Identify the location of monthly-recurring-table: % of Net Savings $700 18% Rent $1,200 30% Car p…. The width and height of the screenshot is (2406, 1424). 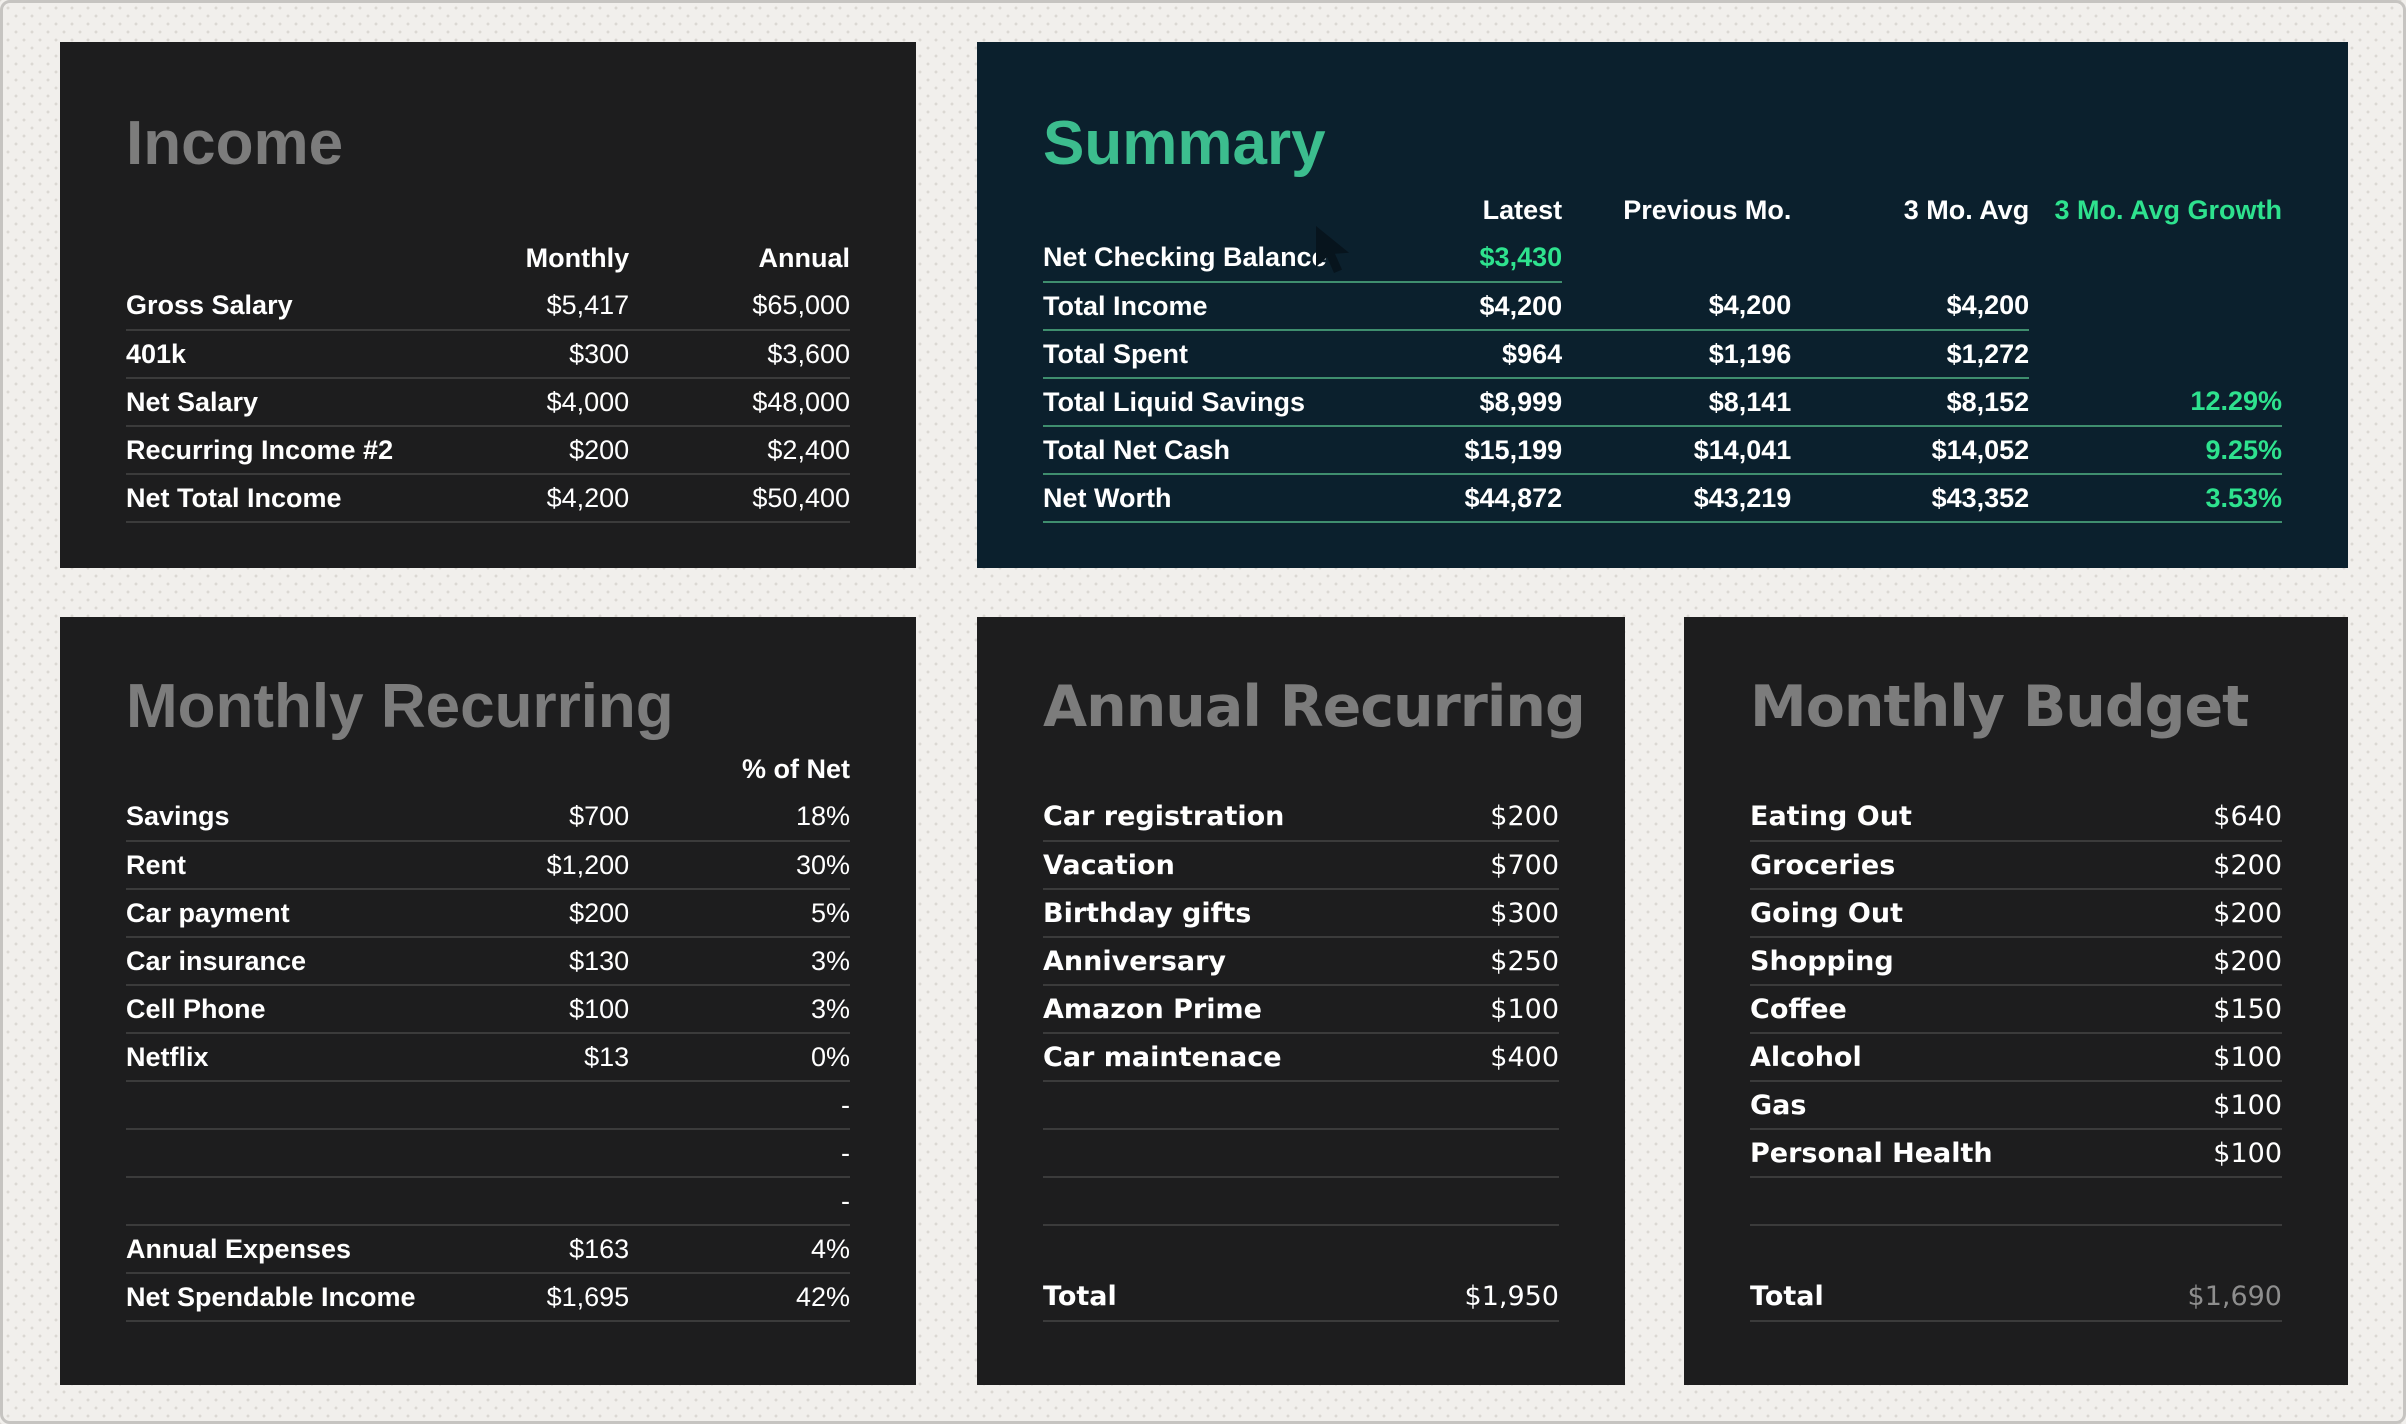
(488, 1033).